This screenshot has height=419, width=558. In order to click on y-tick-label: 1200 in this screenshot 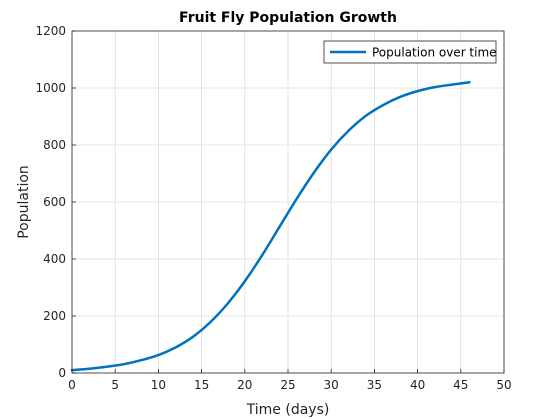, I will do `click(50, 31)`.